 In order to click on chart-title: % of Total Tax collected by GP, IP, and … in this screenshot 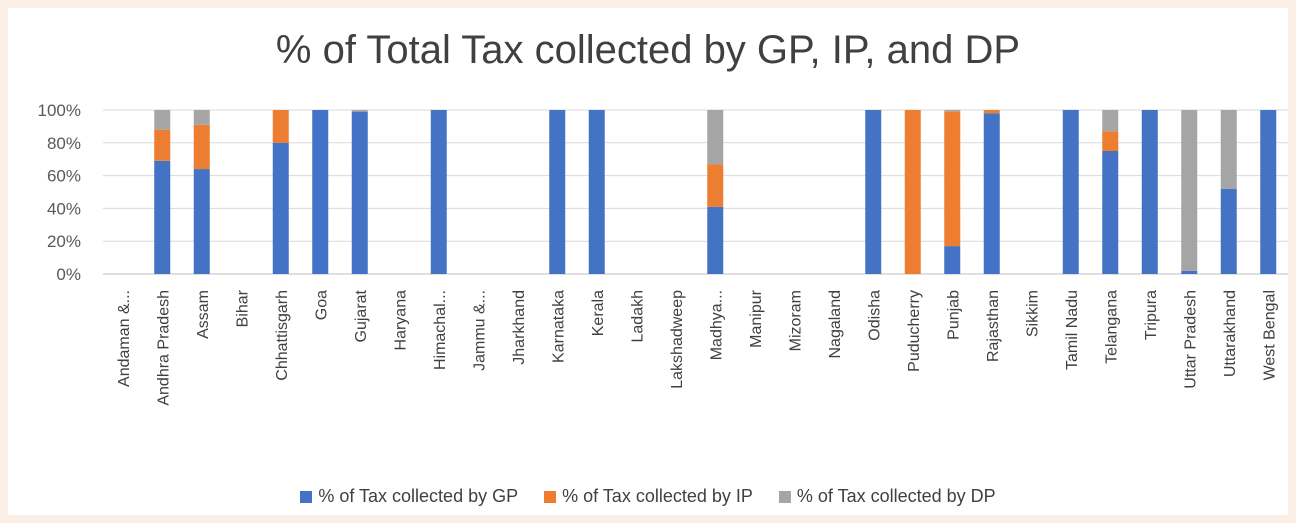, I will do `click(648, 50)`.